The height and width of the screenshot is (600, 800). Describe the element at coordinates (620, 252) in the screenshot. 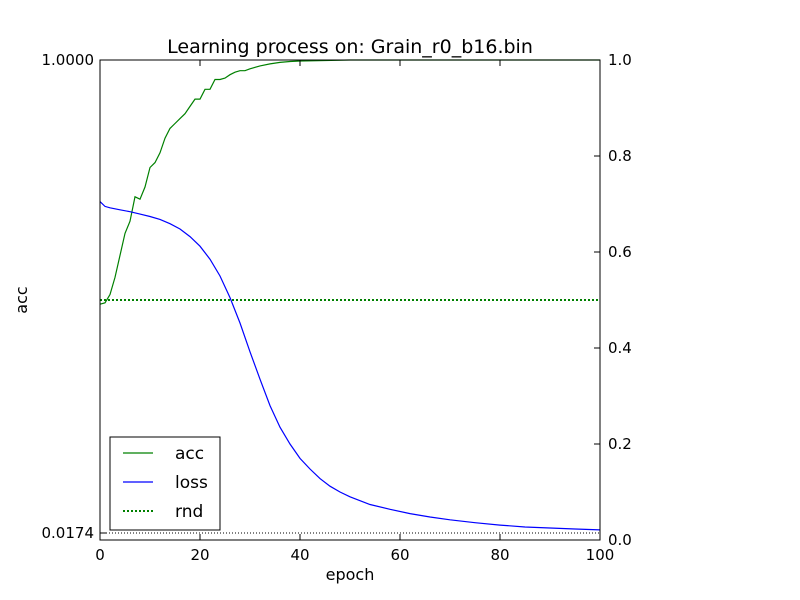

I see `right-tick-label: 0.6` at that location.